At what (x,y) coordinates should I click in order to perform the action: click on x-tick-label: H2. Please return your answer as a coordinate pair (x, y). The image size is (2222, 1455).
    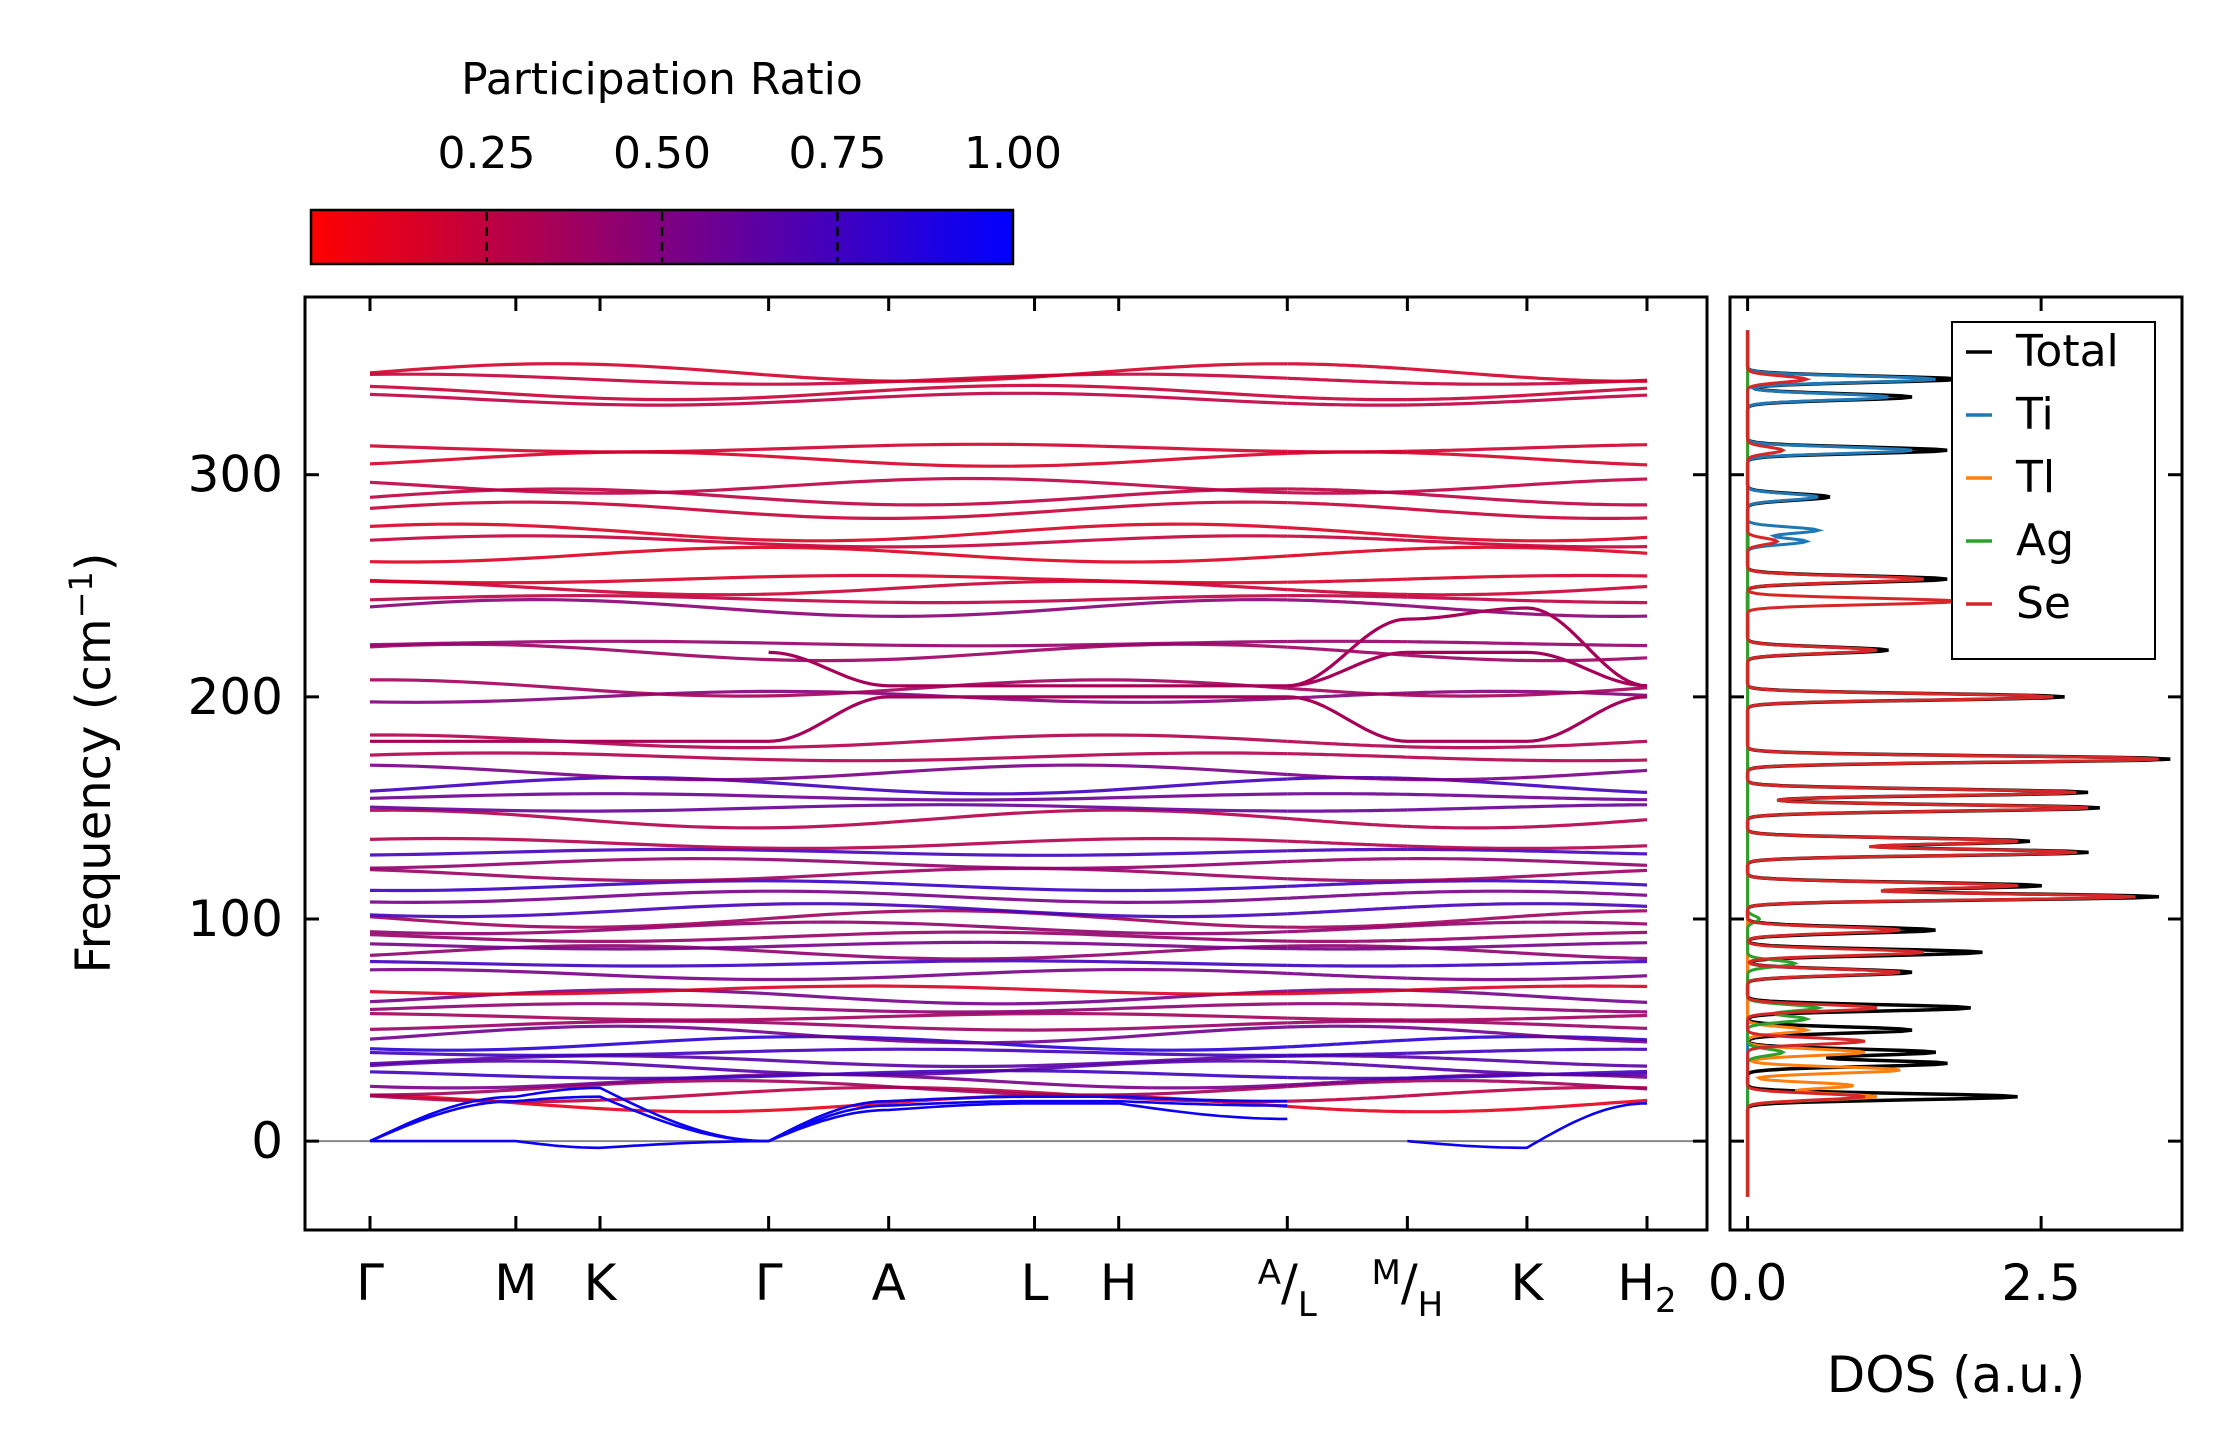
    Looking at the image, I should click on (1646, 1287).